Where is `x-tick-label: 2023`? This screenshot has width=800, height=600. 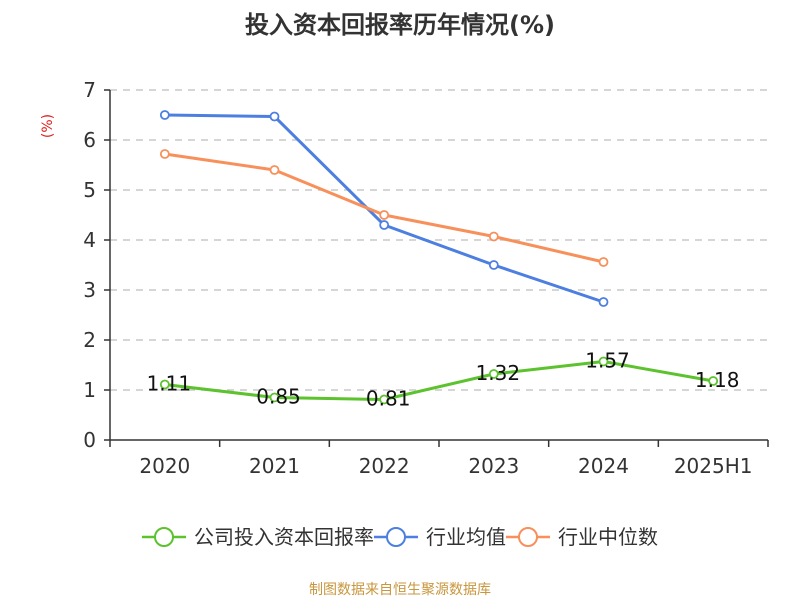 x-tick-label: 2023 is located at coordinates (493, 466).